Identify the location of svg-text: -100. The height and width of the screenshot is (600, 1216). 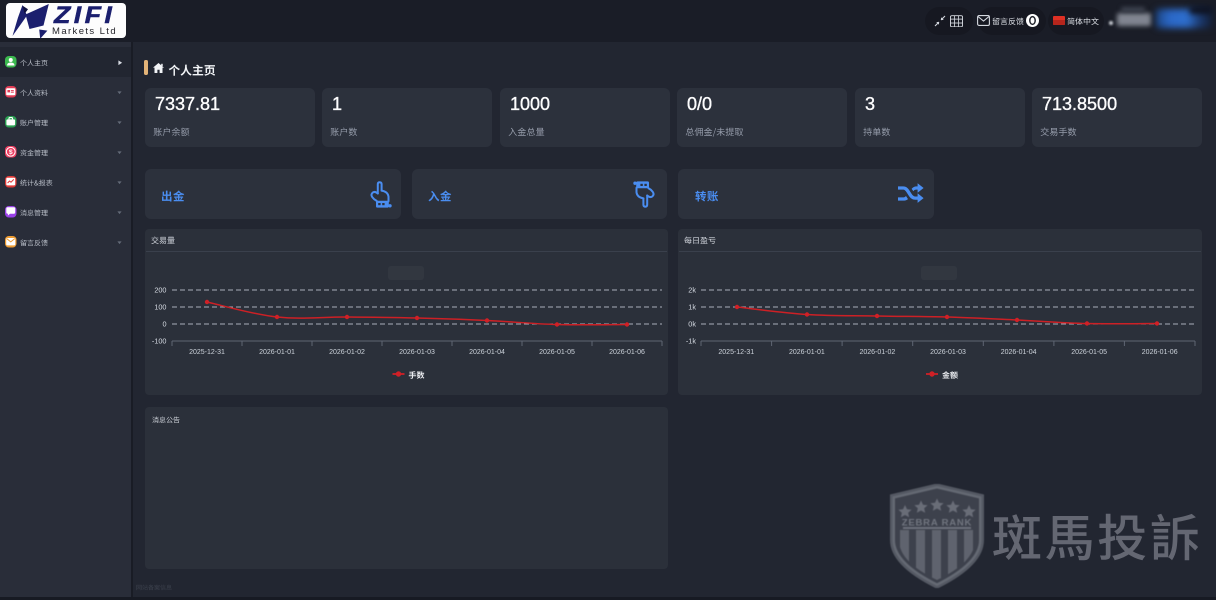
(159, 341).